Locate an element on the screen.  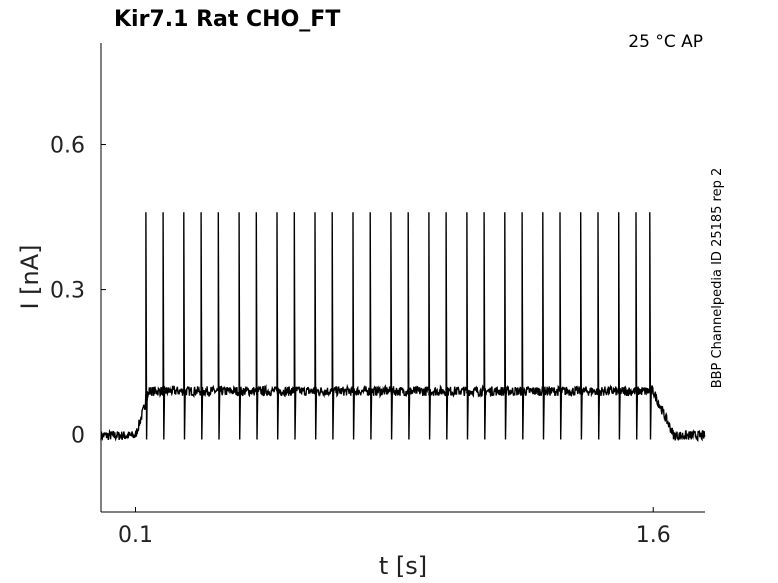
x-tick-label: 0.1 is located at coordinates (135, 535).